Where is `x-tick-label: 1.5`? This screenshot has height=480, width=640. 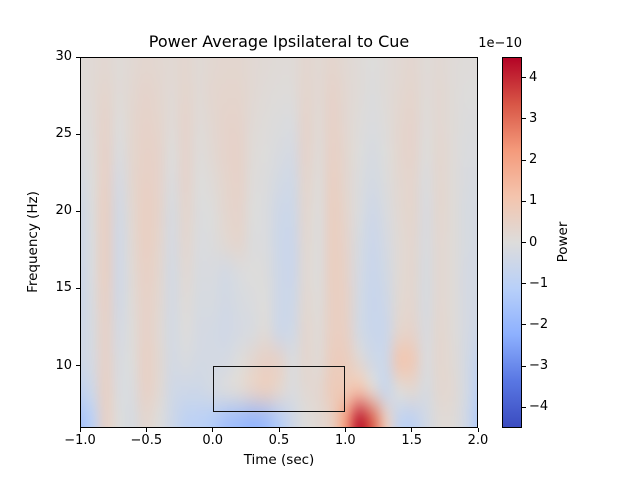
x-tick-label: 1.5 is located at coordinates (411, 440).